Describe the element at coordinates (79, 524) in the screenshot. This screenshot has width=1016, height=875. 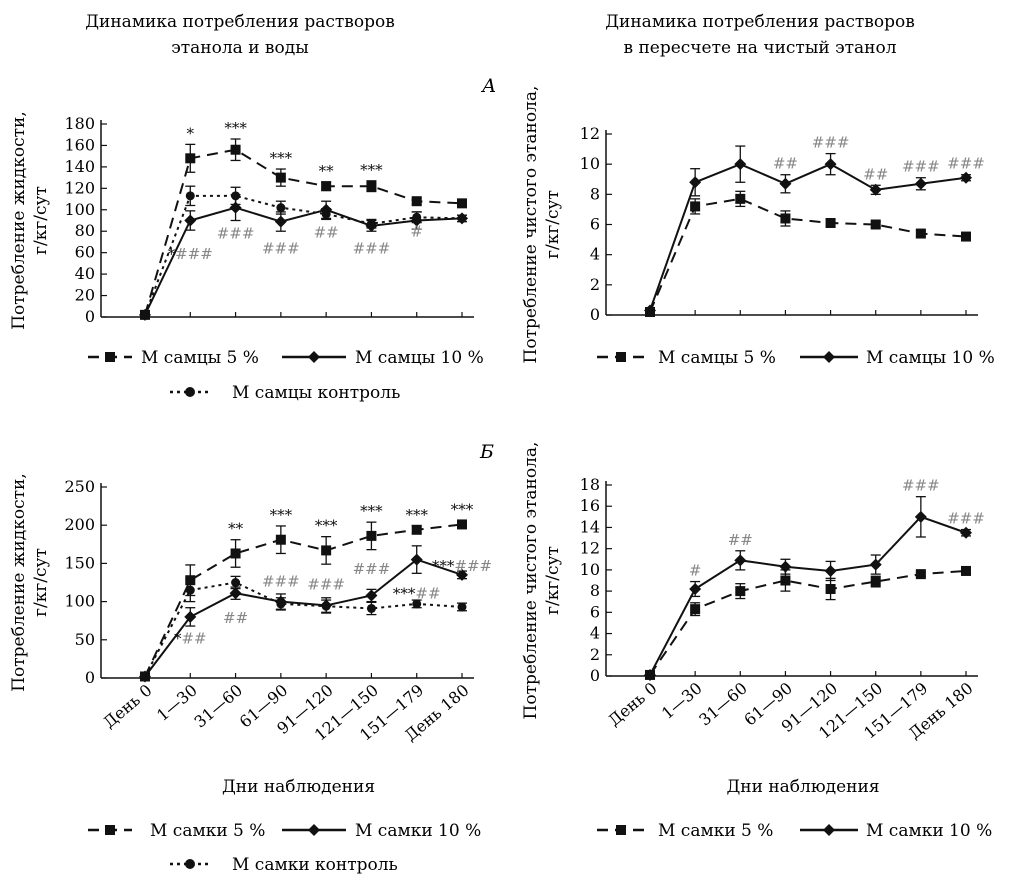
I see `y-tick-label: 200` at that location.